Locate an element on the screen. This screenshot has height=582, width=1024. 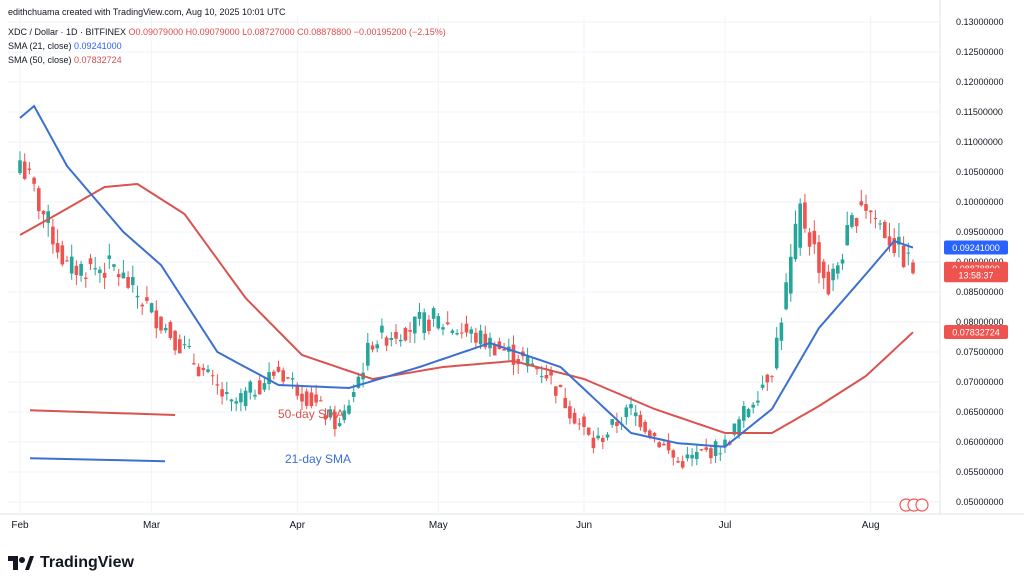
tradingview-mark-icon is located at coordinates (21, 563).